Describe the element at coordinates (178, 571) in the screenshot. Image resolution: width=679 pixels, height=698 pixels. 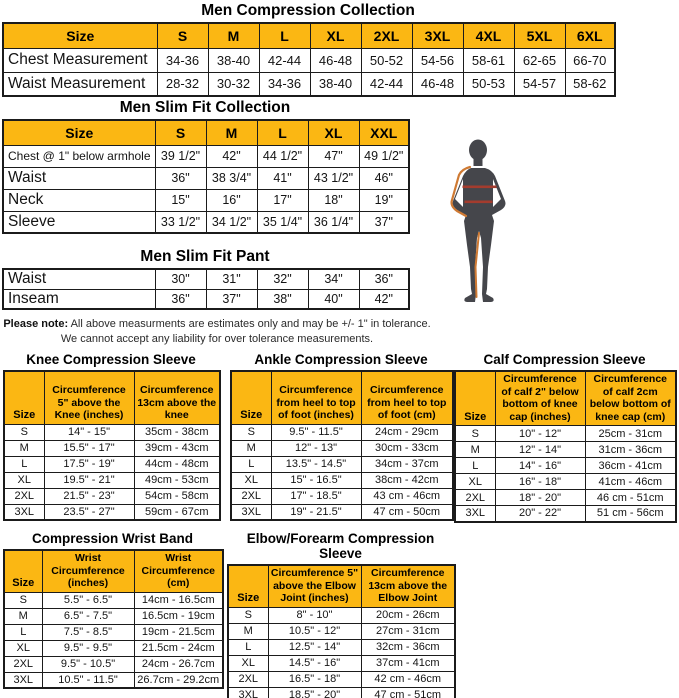
I see `column-header: Wrist Circumference (cm)` at that location.